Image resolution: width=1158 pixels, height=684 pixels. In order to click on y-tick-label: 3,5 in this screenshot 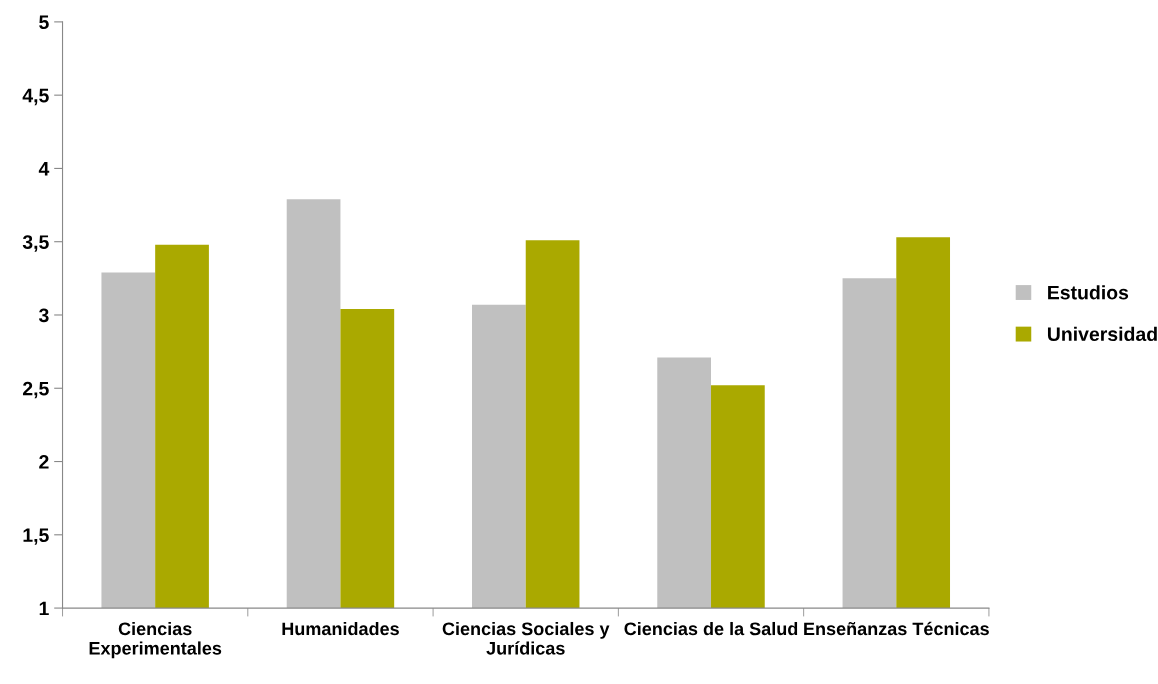, I will do `click(35, 243)`.